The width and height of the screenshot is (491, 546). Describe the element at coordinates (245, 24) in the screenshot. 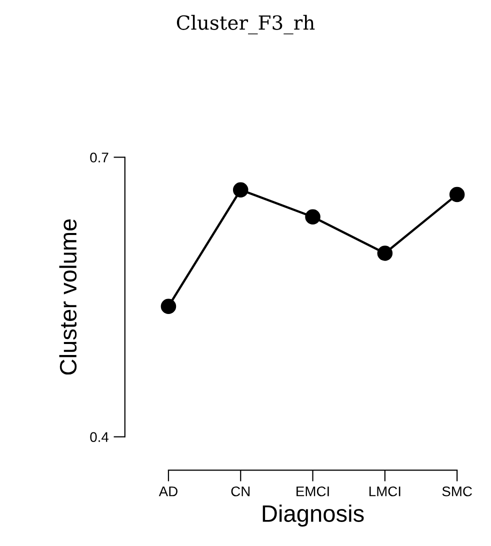

I see `chart-title: Cluster_F3_rh` at that location.